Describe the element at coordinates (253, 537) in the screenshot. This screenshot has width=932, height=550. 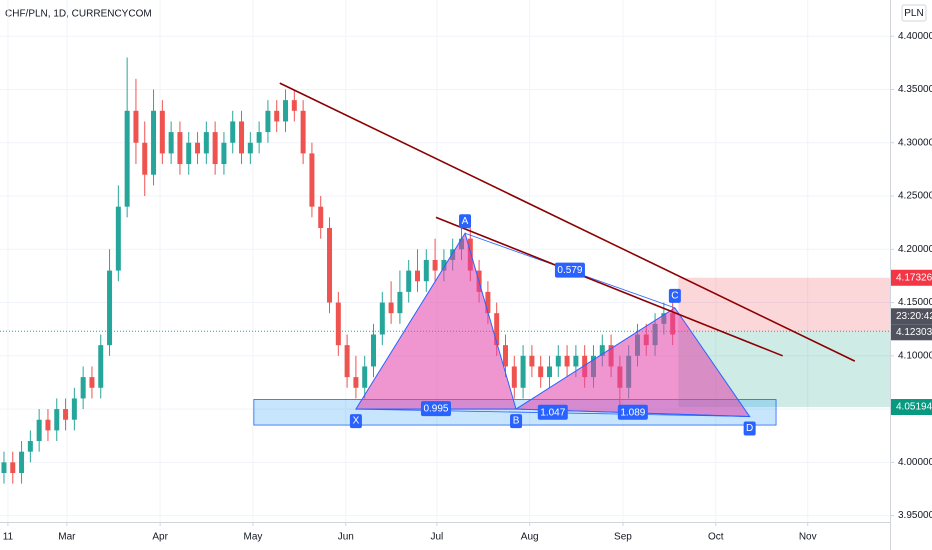
I see `x-tick-label: May` at that location.